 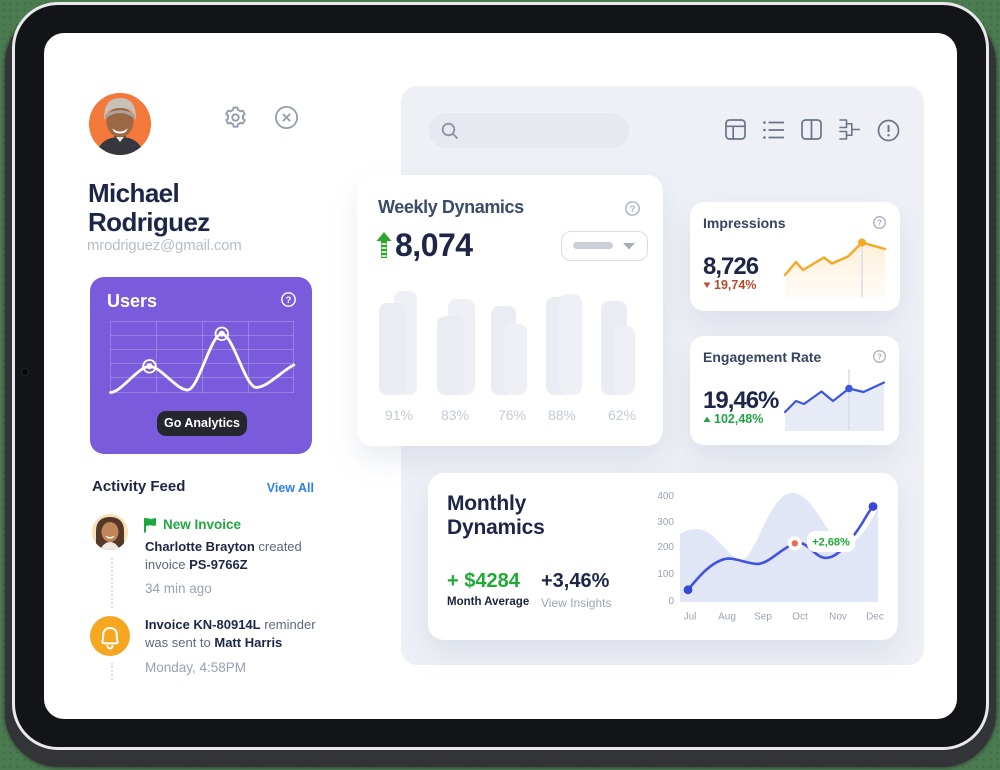 What do you see at coordinates (875, 617) in the screenshot?
I see `svg-text: Dec` at bounding box center [875, 617].